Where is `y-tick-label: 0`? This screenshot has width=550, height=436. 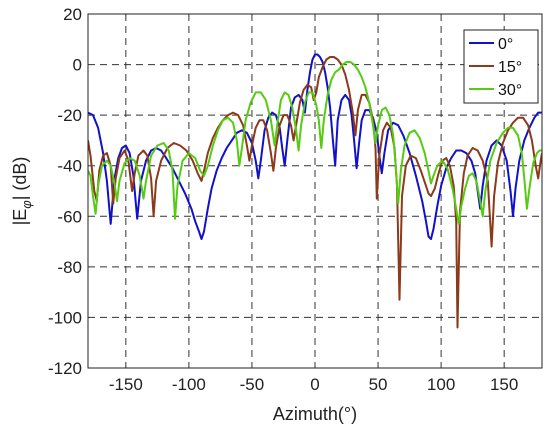
y-tick-label: 0 is located at coordinates (77, 65).